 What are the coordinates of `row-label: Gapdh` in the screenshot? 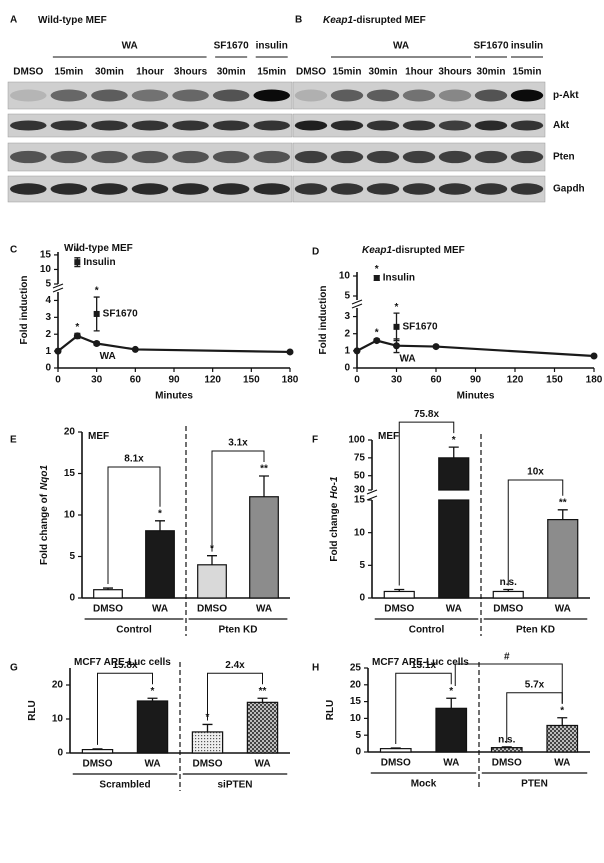 It's located at (569, 189).